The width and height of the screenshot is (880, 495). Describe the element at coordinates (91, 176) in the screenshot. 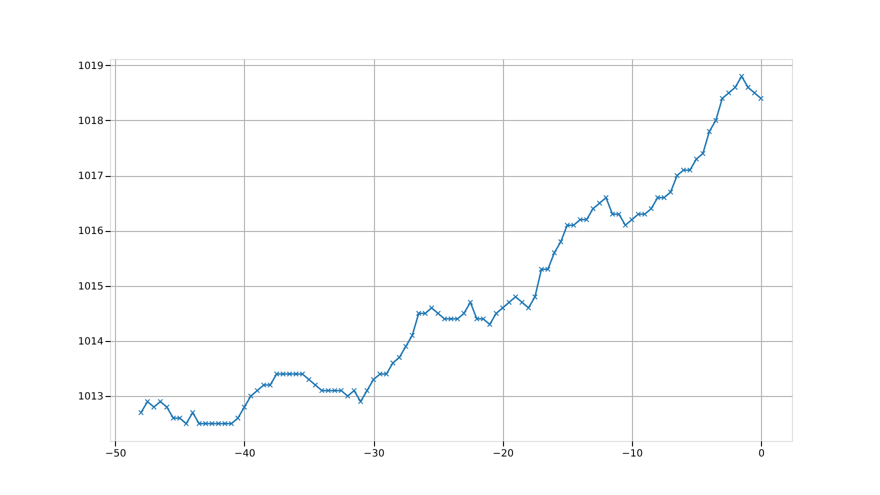

I see `y-tick-label: 1017` at that location.